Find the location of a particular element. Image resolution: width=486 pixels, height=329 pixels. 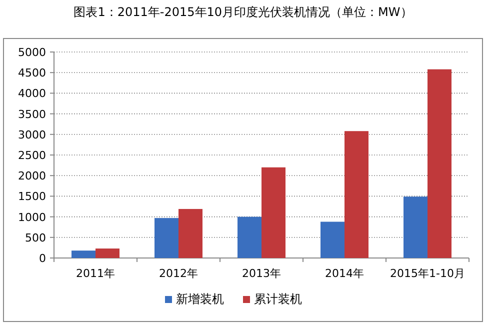

x-tick-label: 2014年 is located at coordinates (344, 273).